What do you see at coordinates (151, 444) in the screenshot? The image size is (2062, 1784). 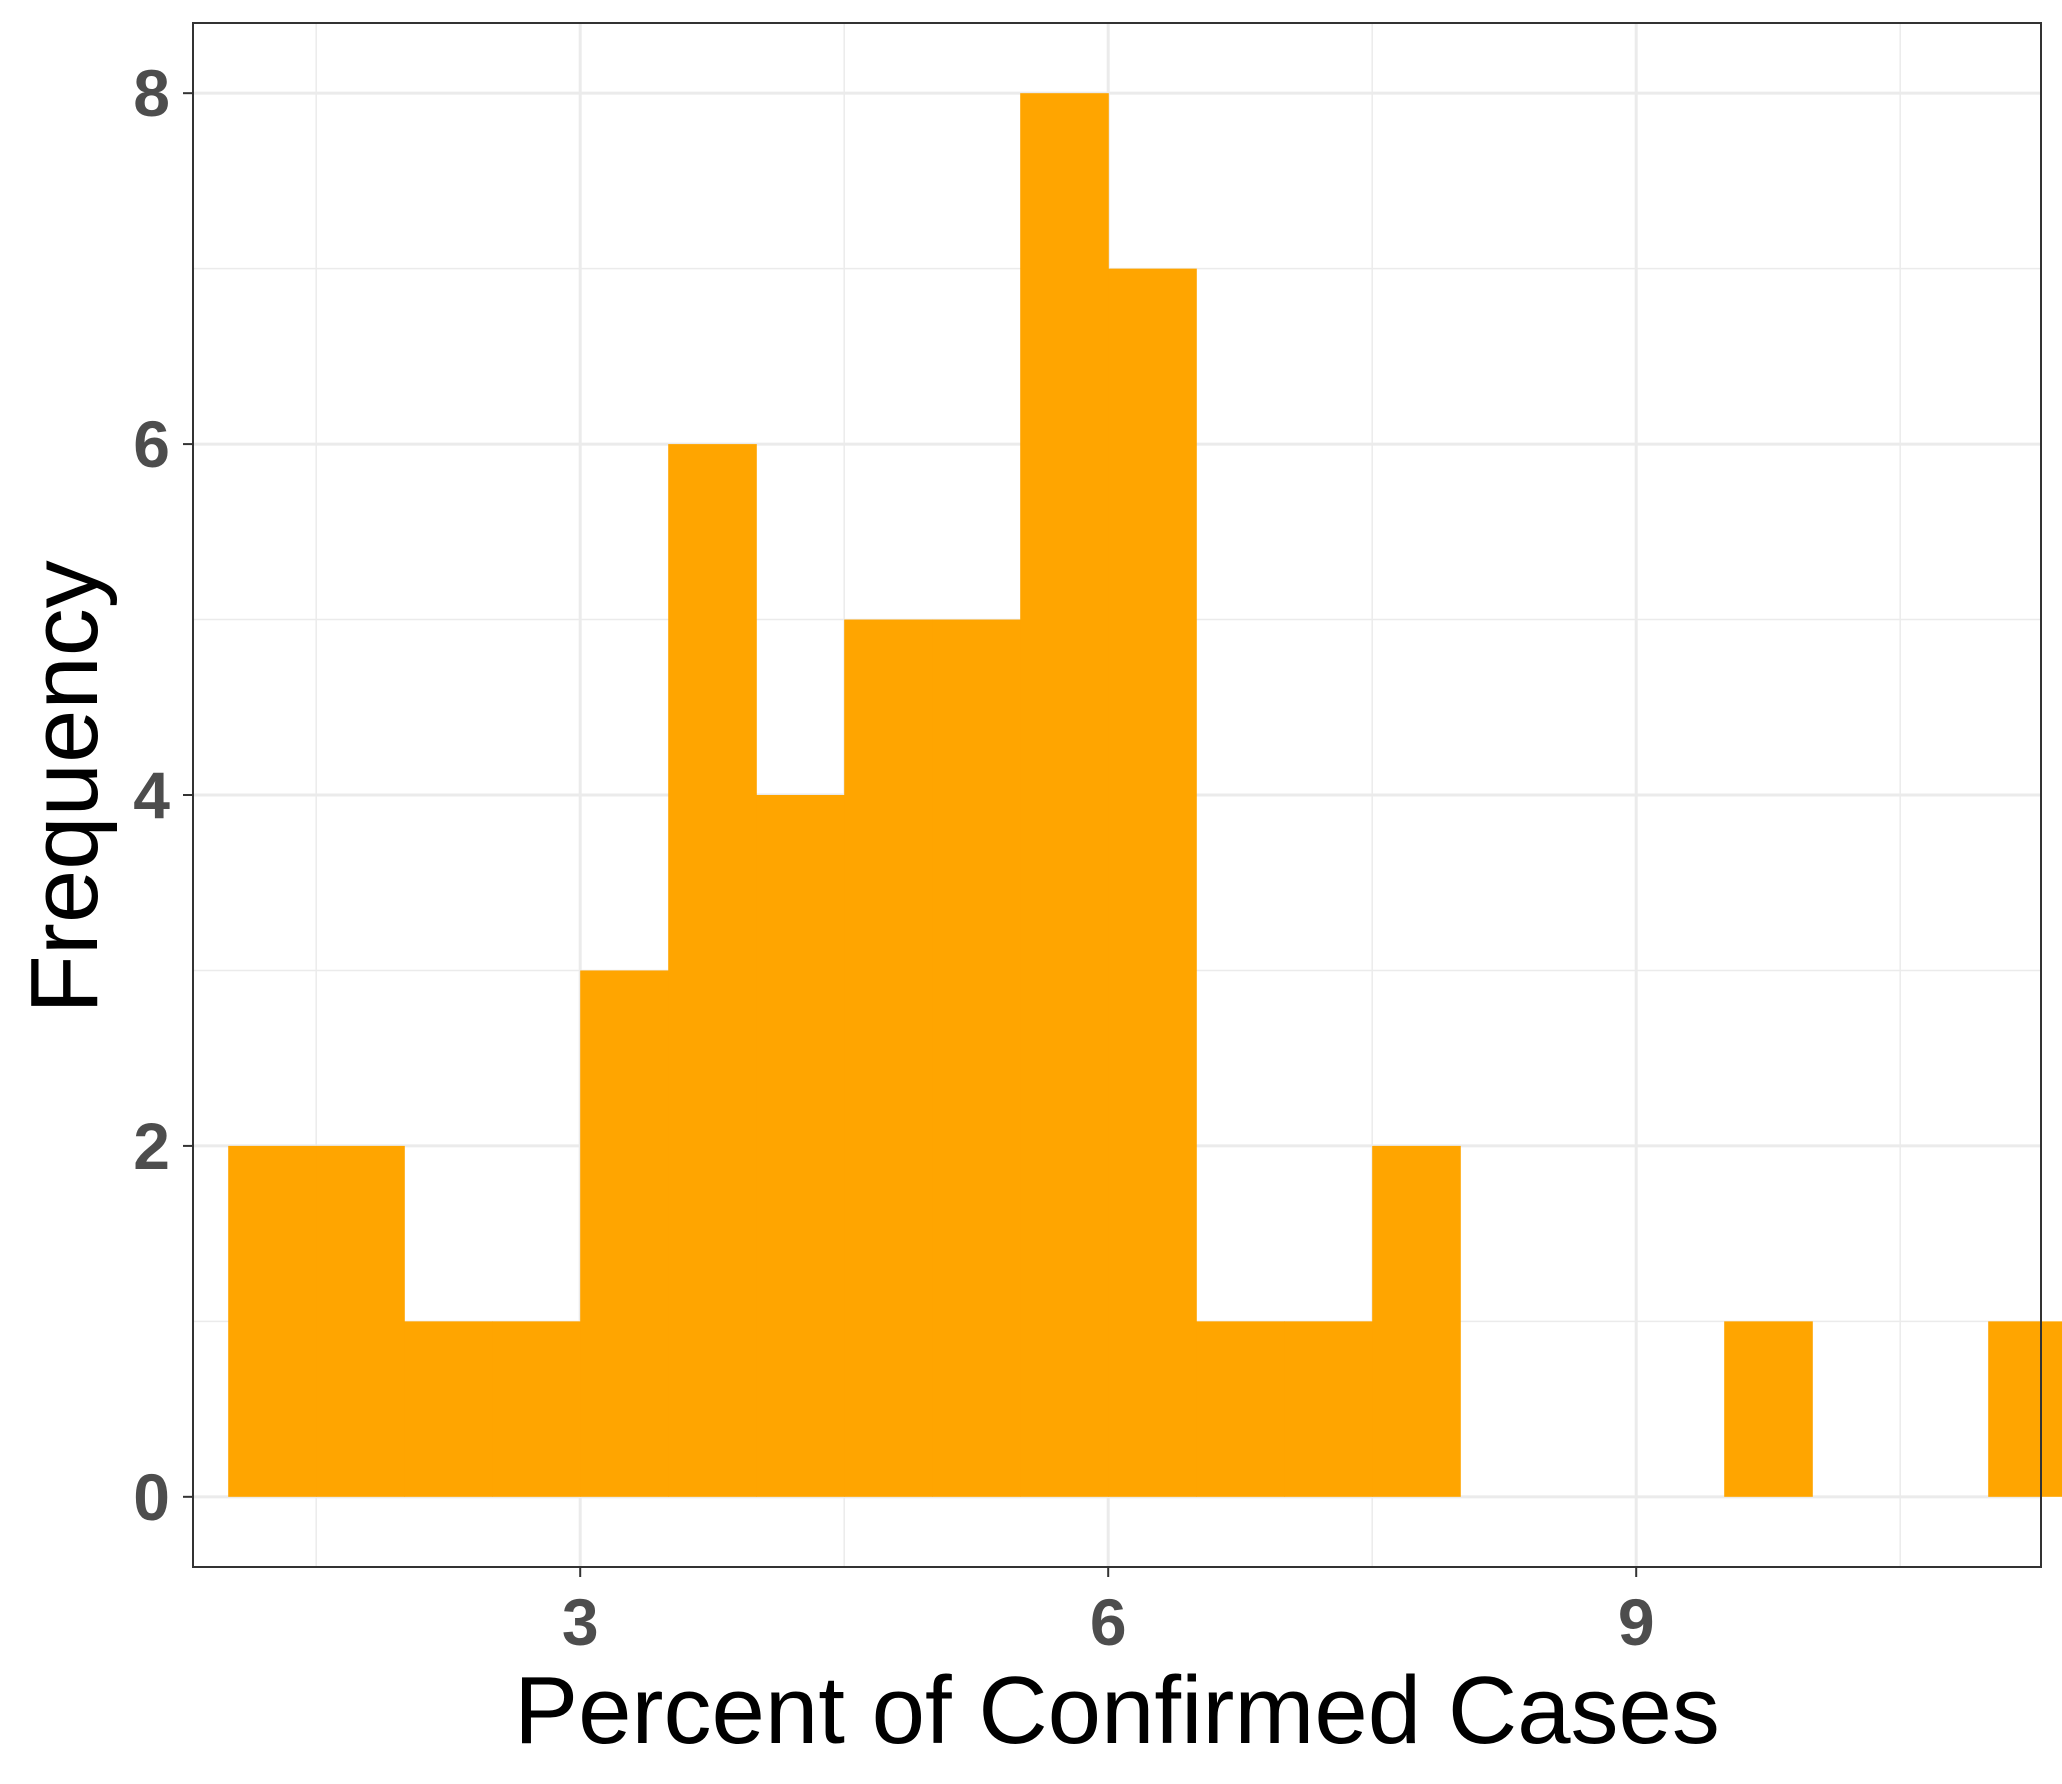 I see `y-tick-label: 6` at bounding box center [151, 444].